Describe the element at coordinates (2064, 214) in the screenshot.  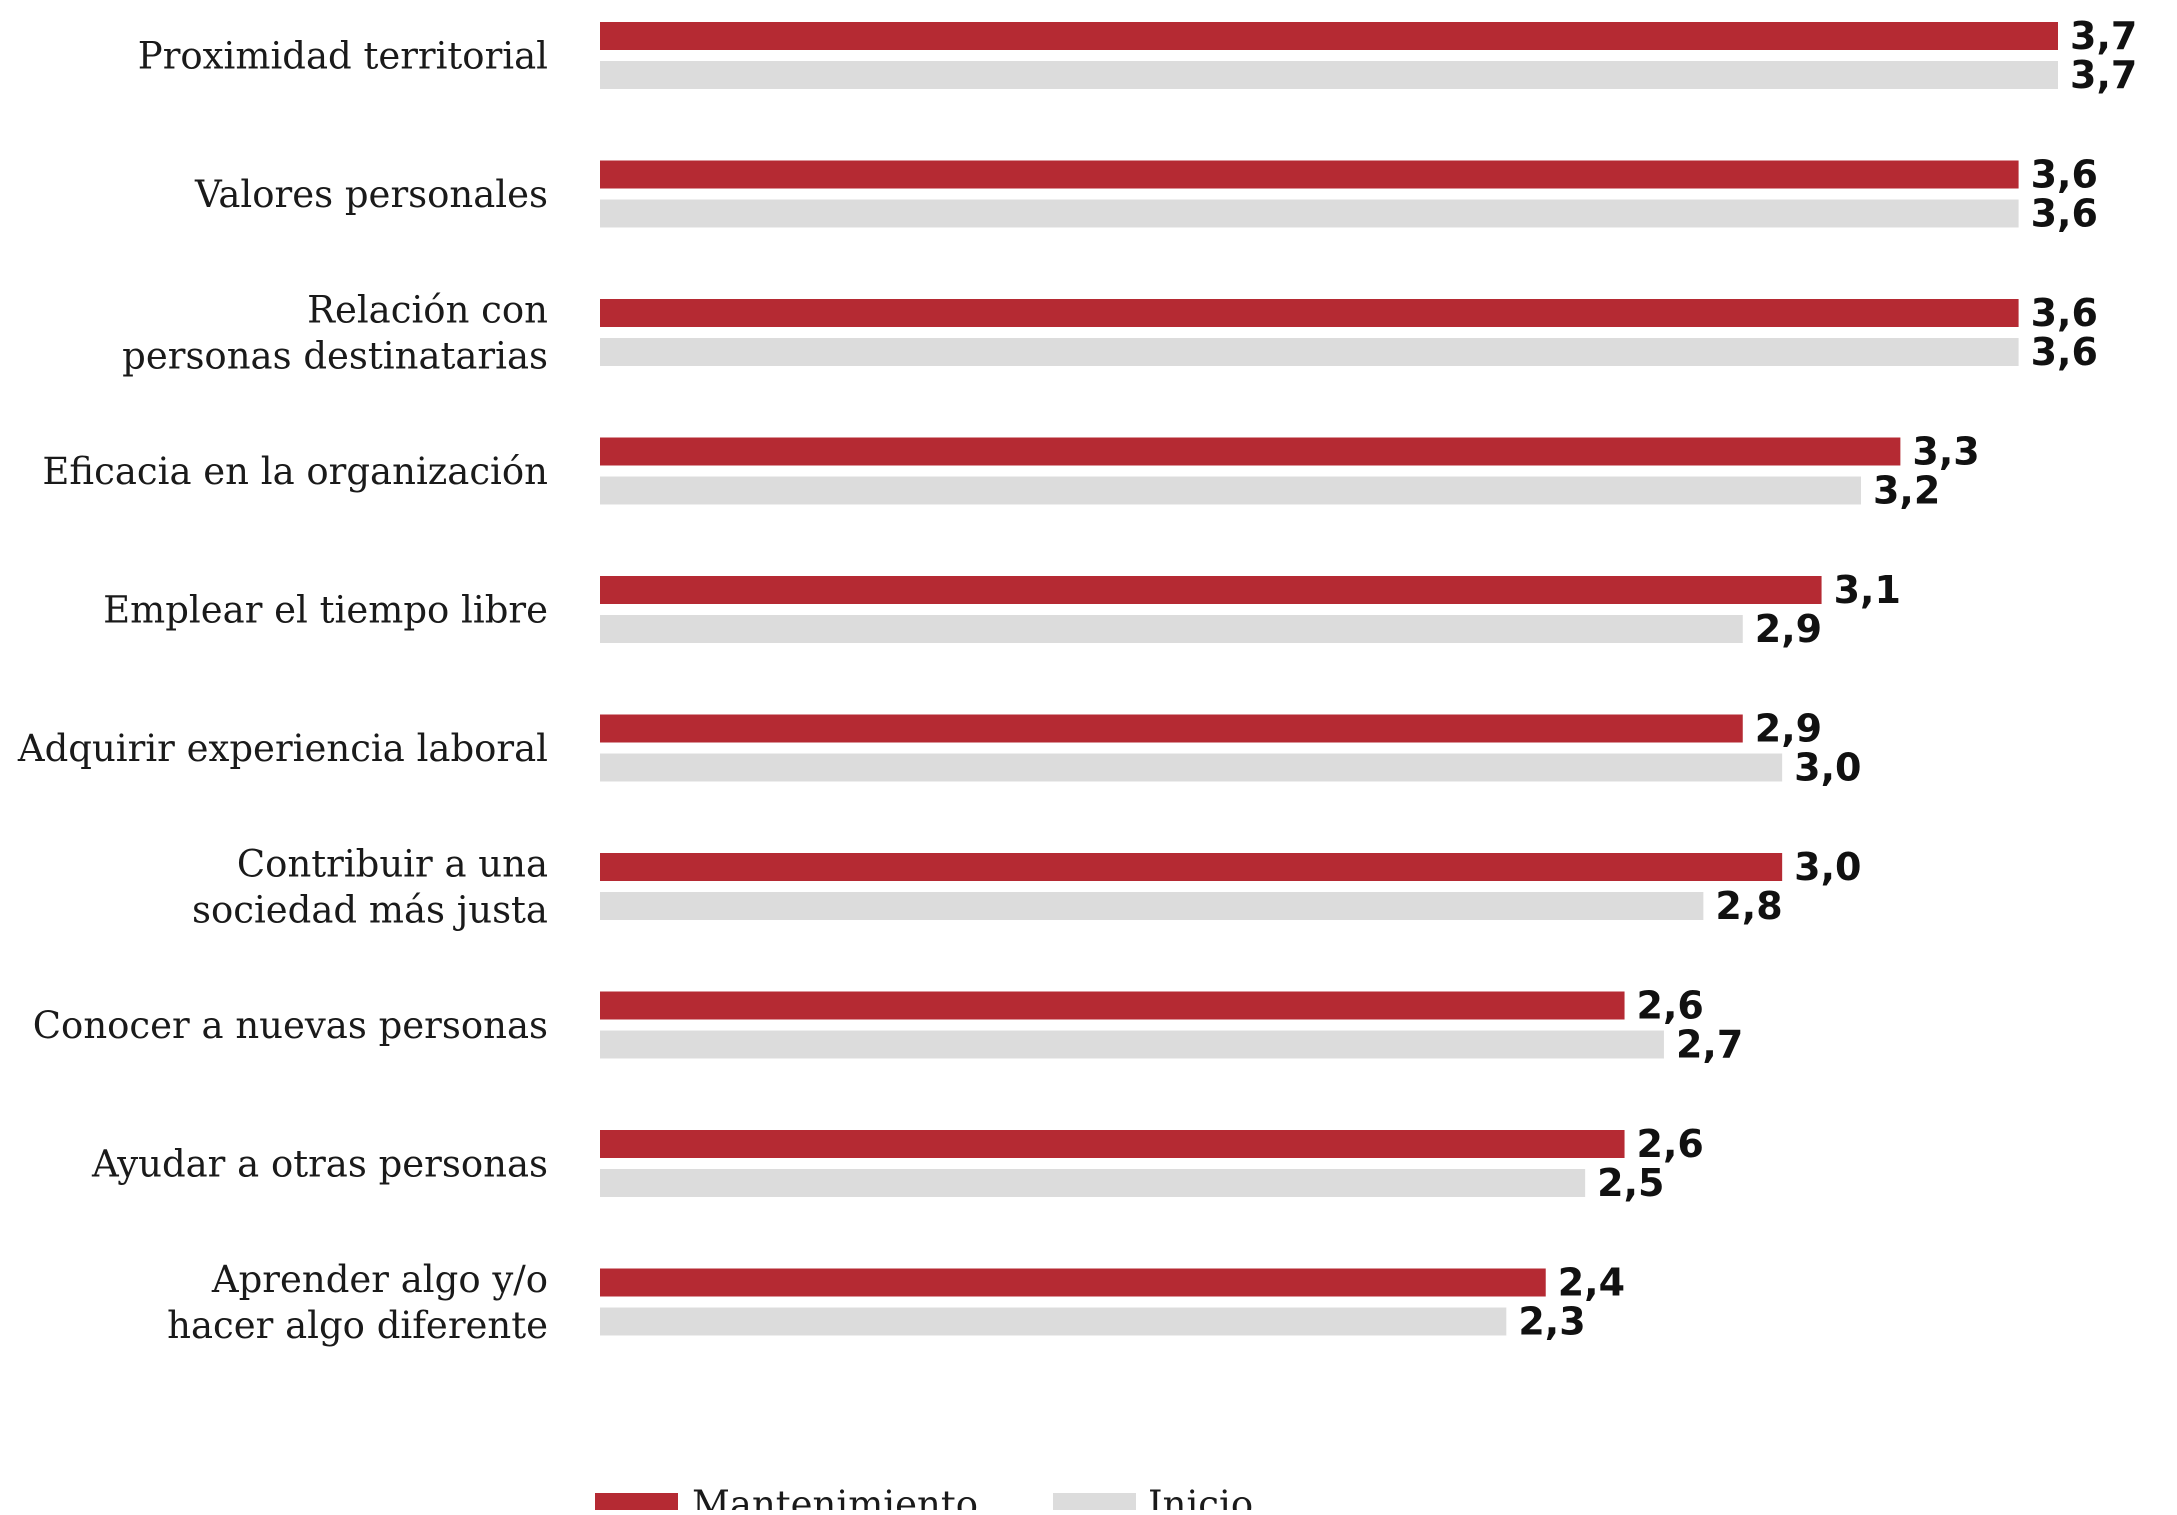
I see `value-label-inicio-1: 3,6` at that location.